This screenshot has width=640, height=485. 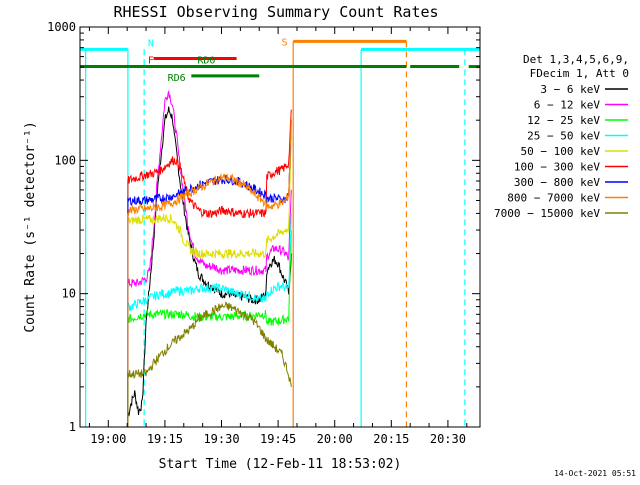 I want to click on chart-title: RHESSI Observing Summary Count Rates, so click(x=275, y=12).